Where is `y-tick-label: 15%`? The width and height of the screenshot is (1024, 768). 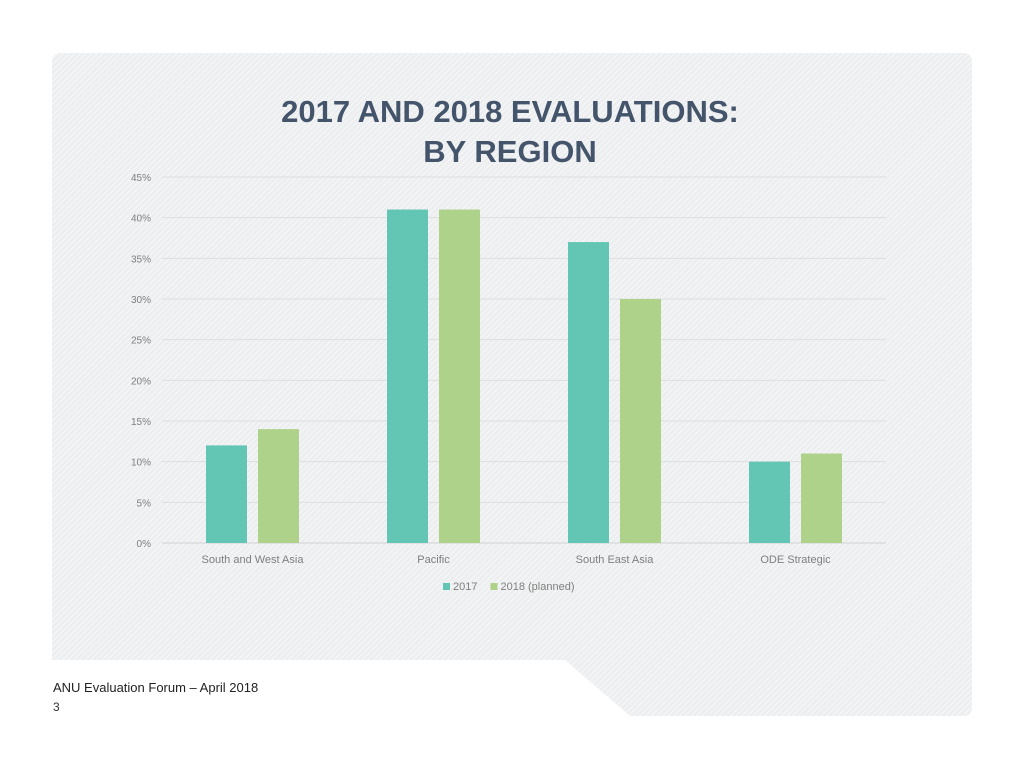
y-tick-label: 15% is located at coordinates (141, 422).